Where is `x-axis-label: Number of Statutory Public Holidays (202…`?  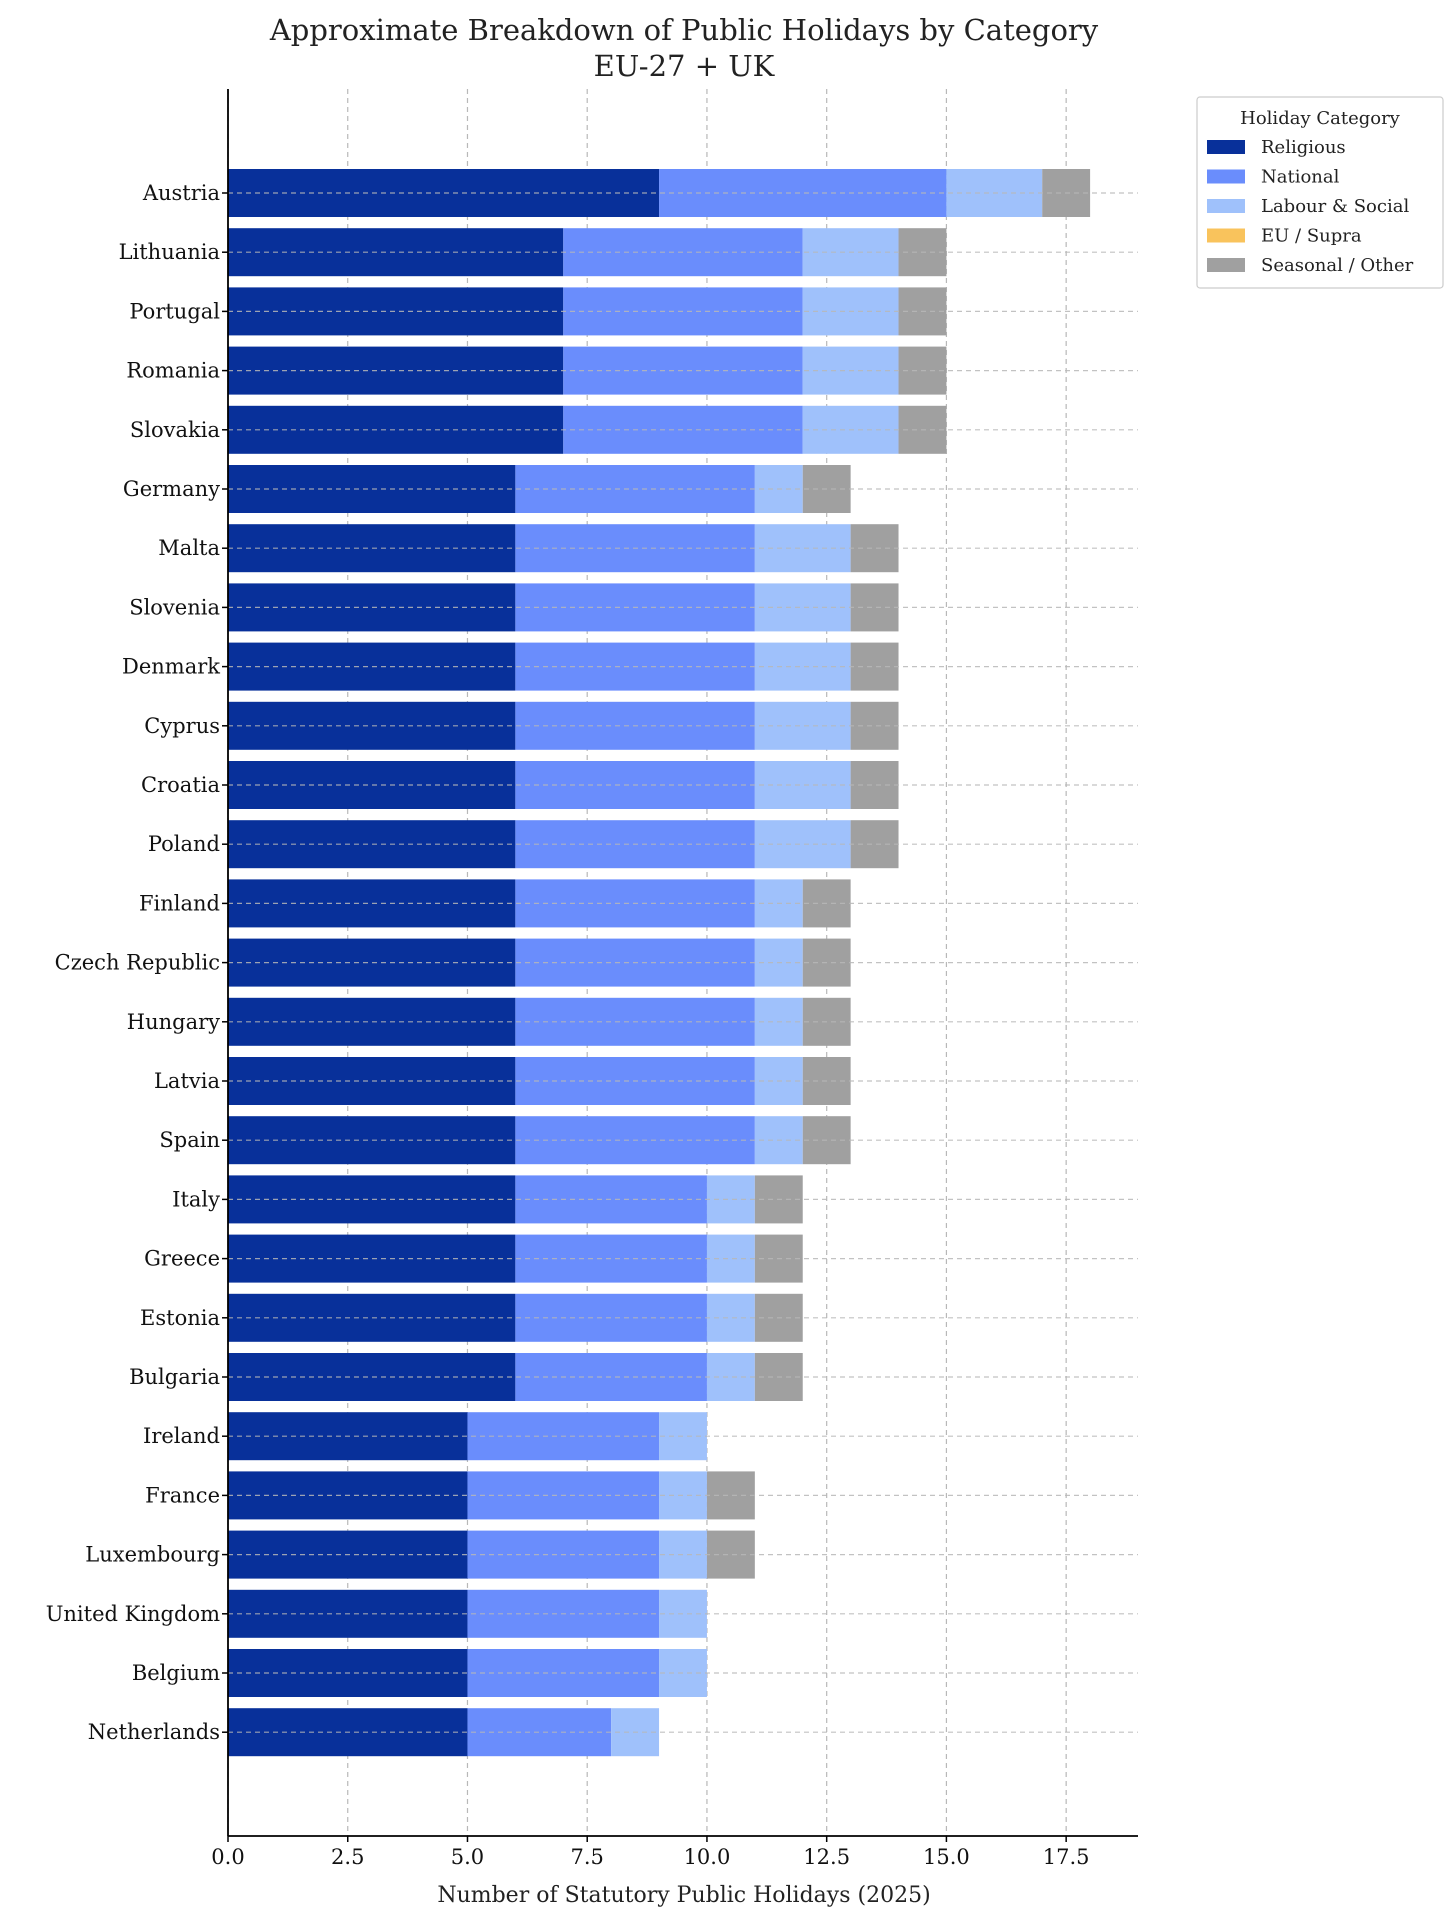
x-axis-label: Number of Statutory Public Holidays (202… is located at coordinates (683, 1895).